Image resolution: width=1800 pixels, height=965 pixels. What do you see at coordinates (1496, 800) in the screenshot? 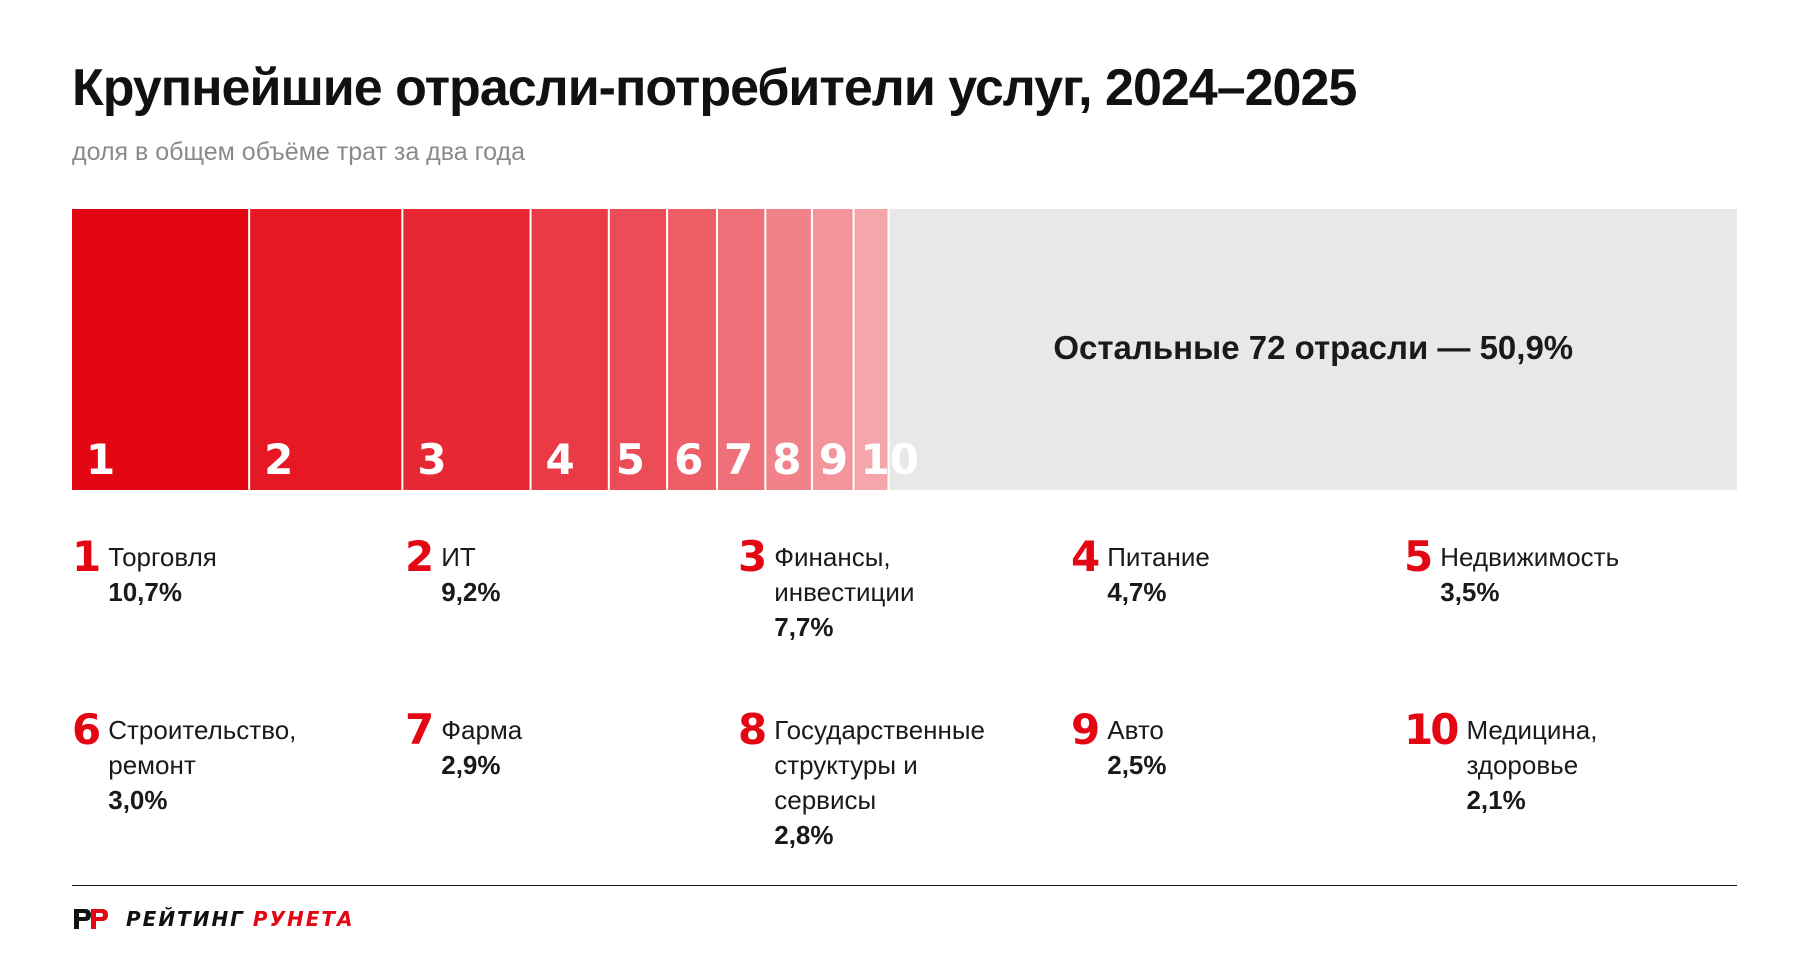
I see `legend-share-value: 2,1%` at bounding box center [1496, 800].